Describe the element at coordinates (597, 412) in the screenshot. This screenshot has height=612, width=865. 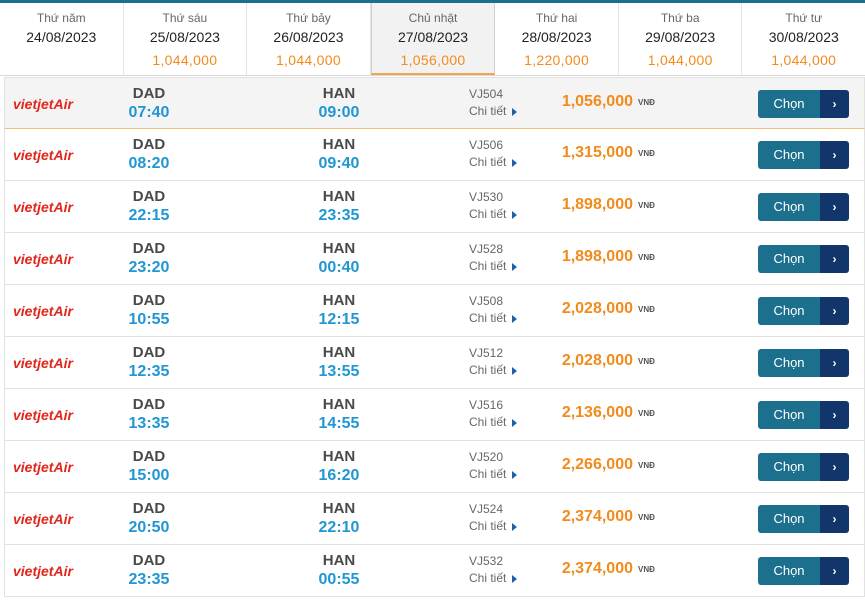
I see `fare-price: 2,136,000` at that location.